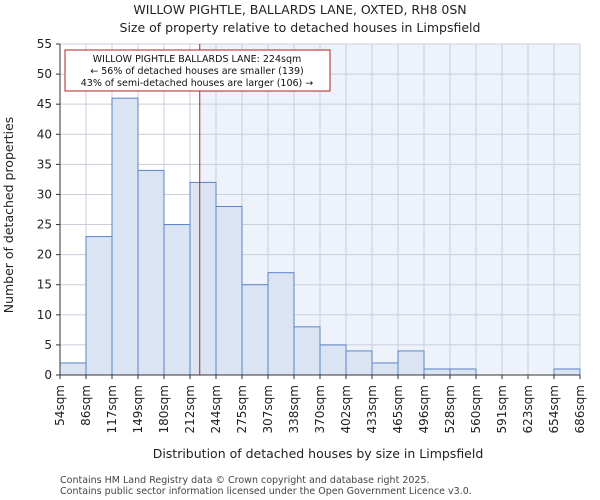 This screenshot has width=600, height=500. I want to click on x-tick-label: 623sqm, so click(528, 409).